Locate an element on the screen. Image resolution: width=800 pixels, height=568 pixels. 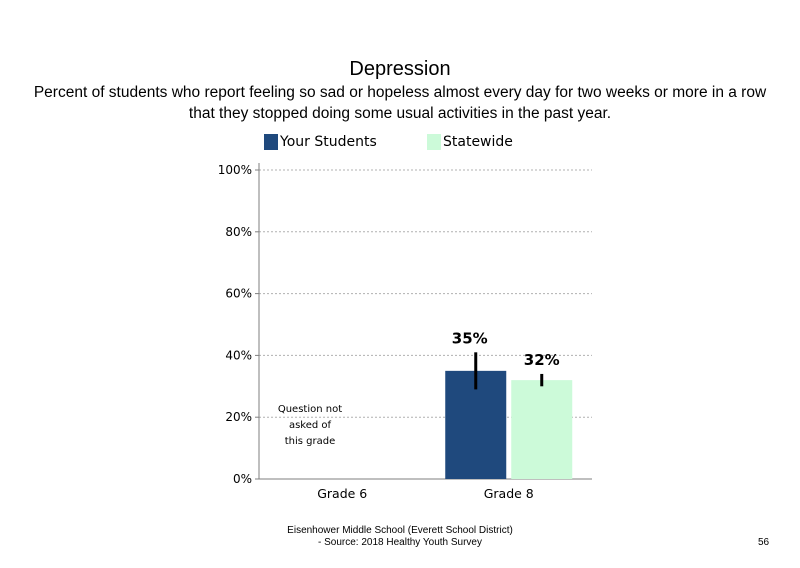
y-tick-label-20: 20% is located at coordinates (238, 417).